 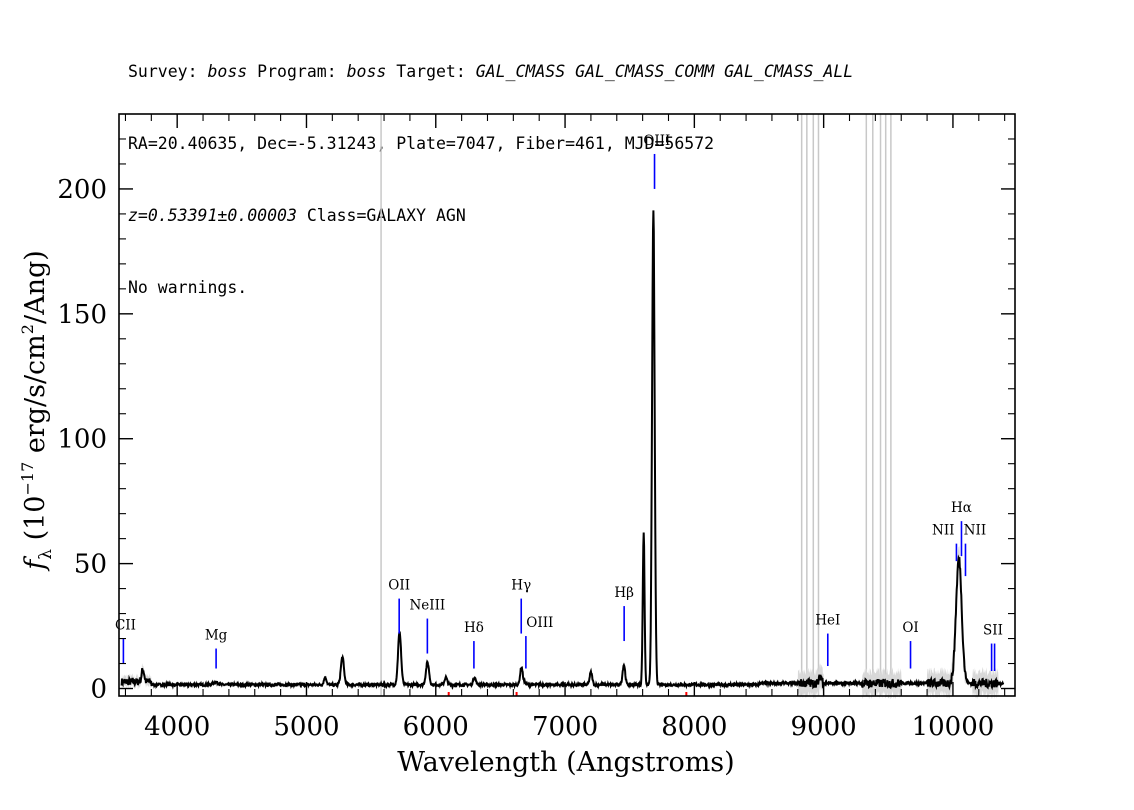 I want to click on y-tick-label: 50, so click(x=90, y=565).